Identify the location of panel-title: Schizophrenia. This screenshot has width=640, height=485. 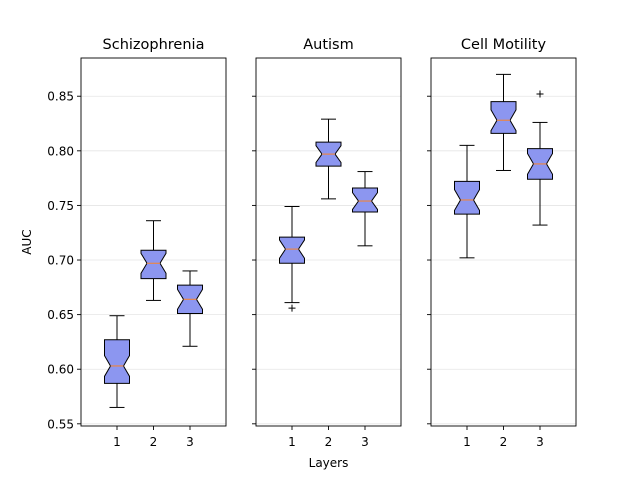
(154, 45).